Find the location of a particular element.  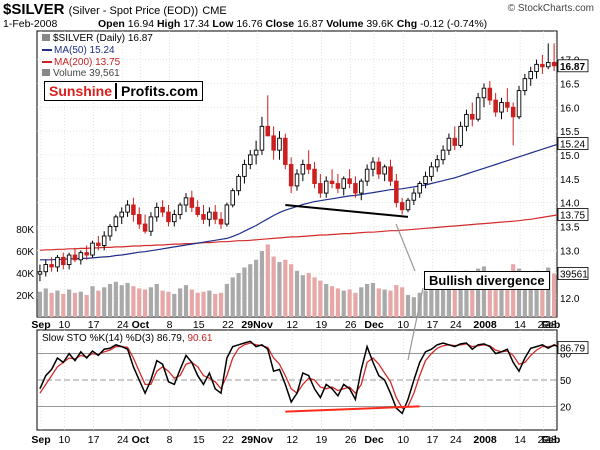

chart-title: $SILVER (Silver - Spot Price (EOD)) CME is located at coordinates (115, 9).